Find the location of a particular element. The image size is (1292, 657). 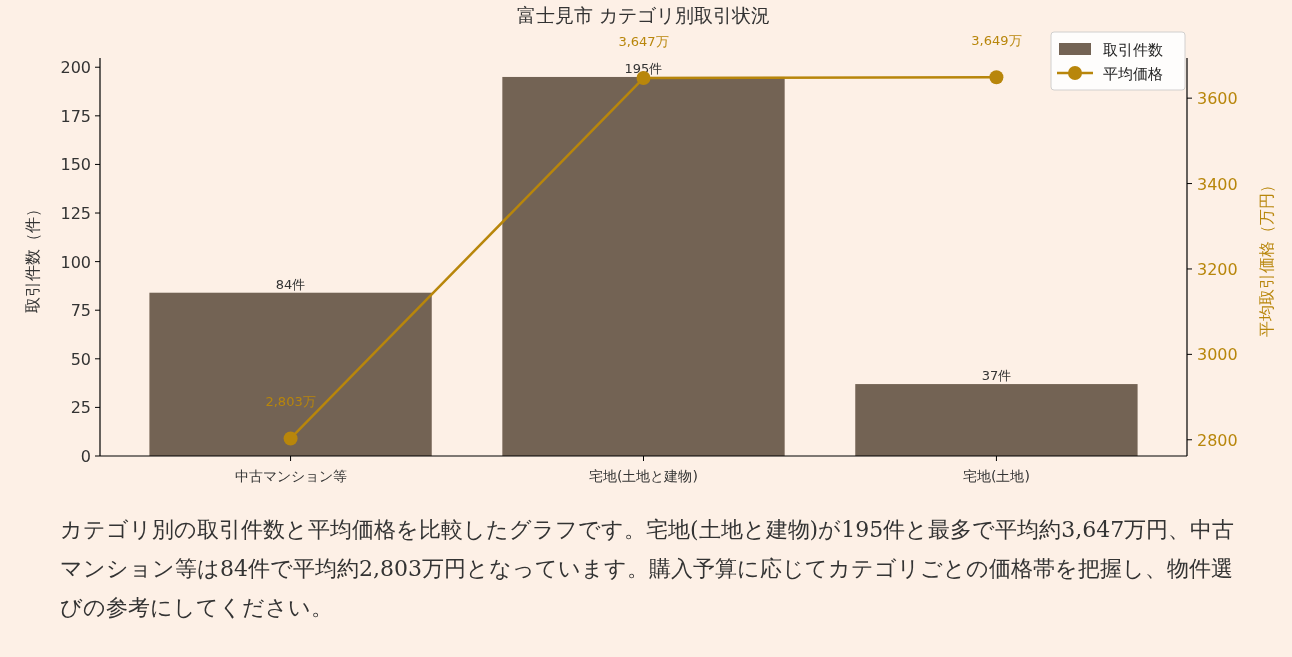

legend-label: 平均価格 is located at coordinates (1133, 74).